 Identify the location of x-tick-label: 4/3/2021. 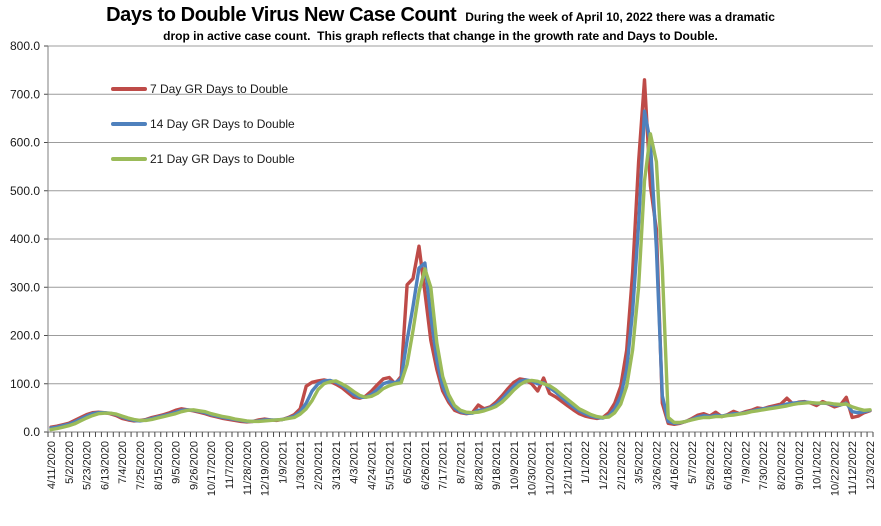
(355, 462).